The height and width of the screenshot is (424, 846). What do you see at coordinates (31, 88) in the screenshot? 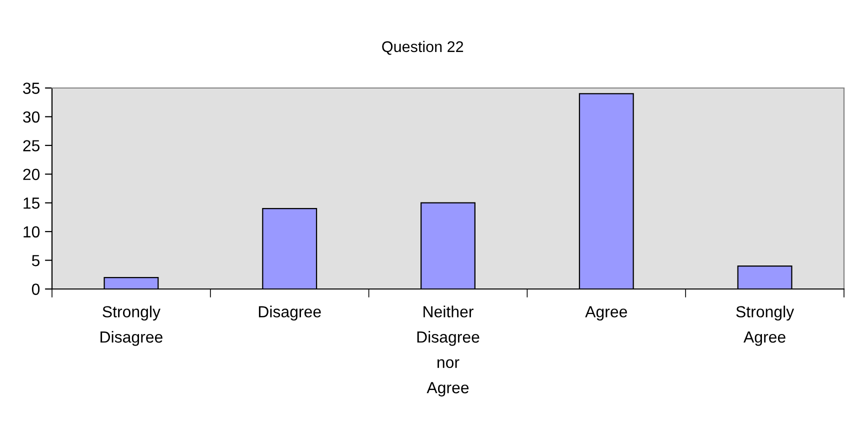
I see `y-tick-label: 35` at bounding box center [31, 88].